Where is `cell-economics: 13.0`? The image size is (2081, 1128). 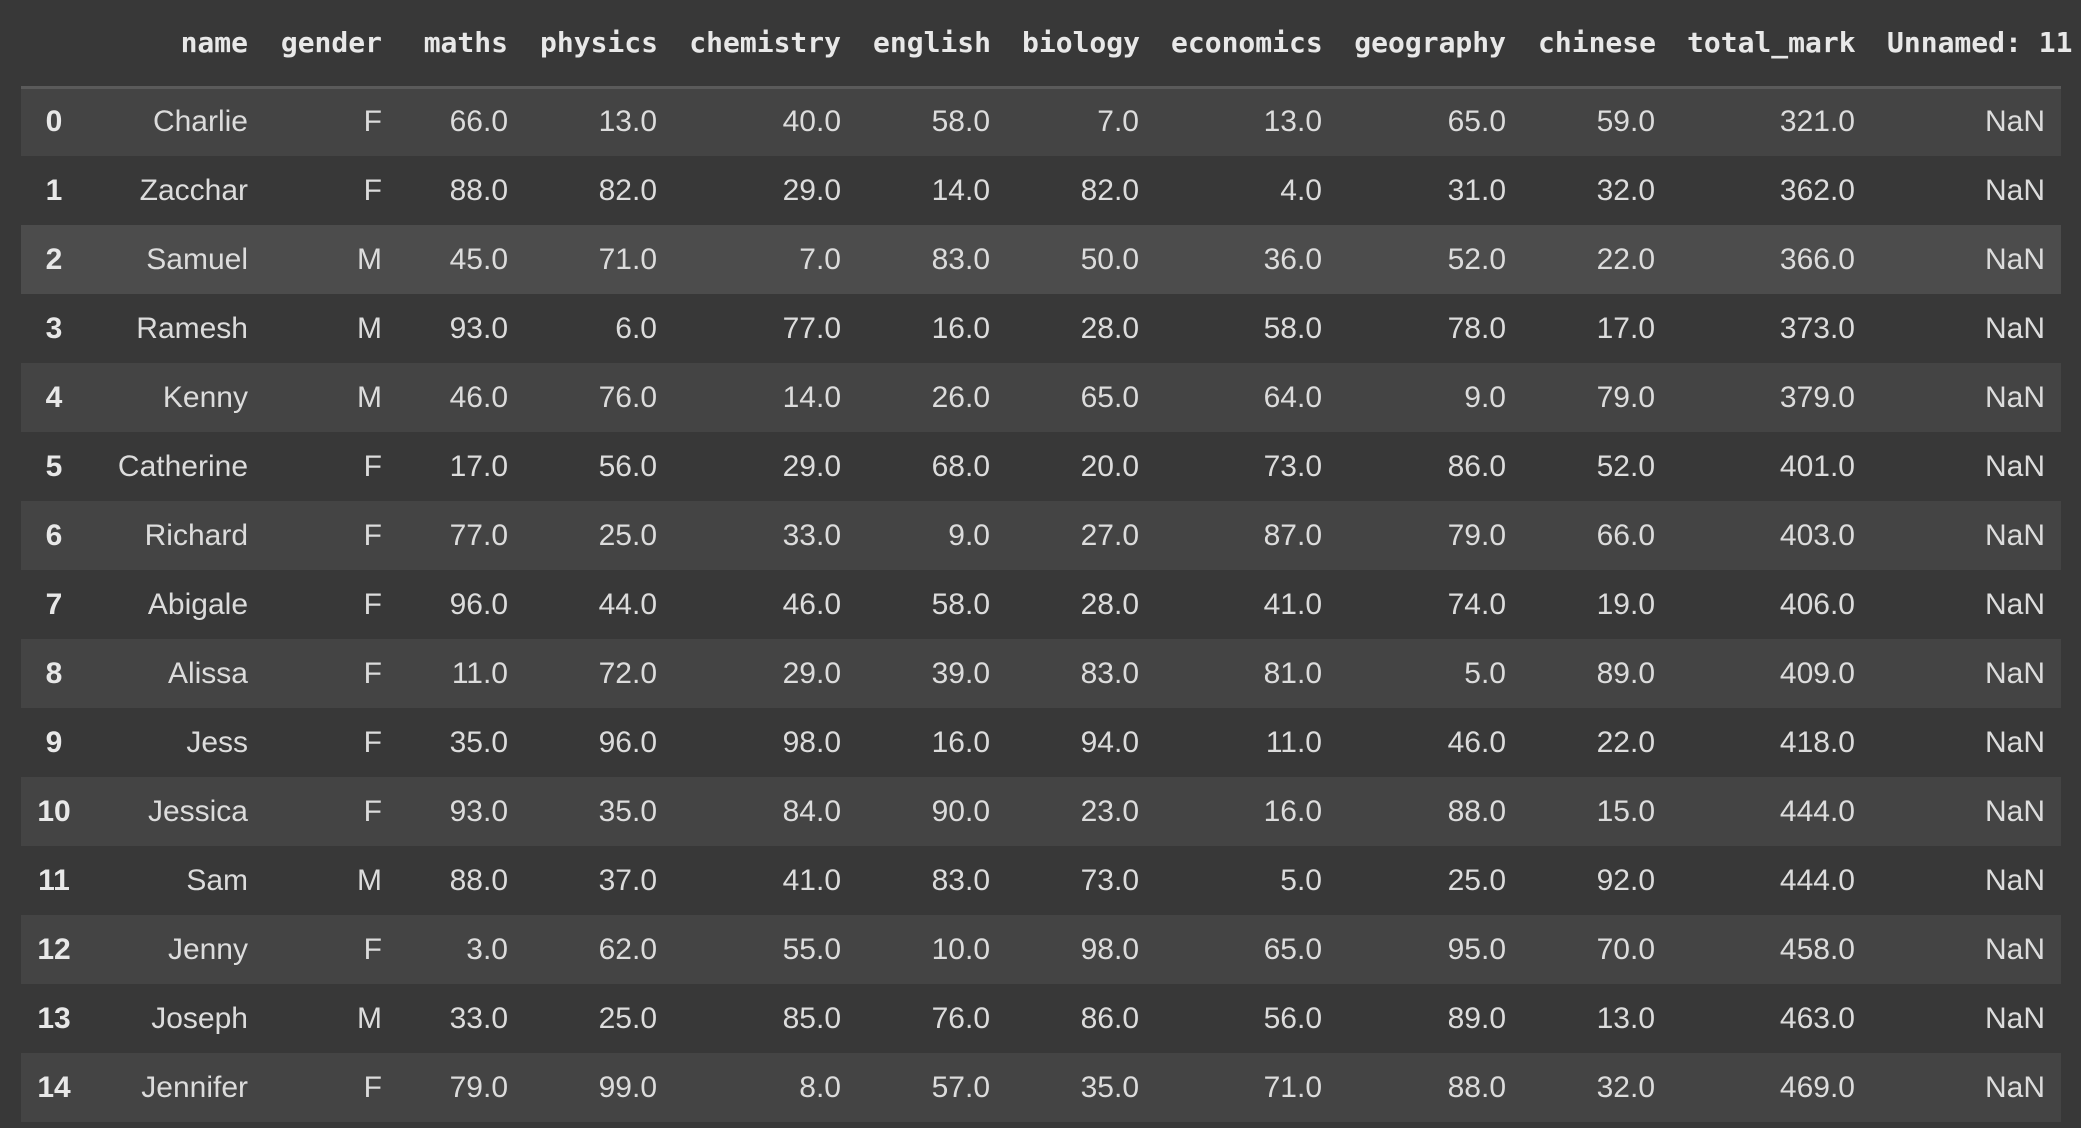 cell-economics: 13.0 is located at coordinates (1292, 122).